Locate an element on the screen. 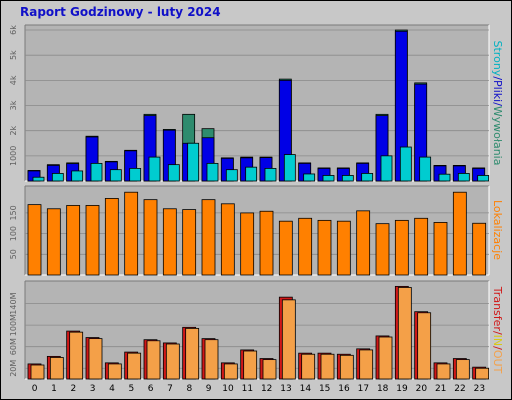  x-tick-label: 2 is located at coordinates (73, 389).